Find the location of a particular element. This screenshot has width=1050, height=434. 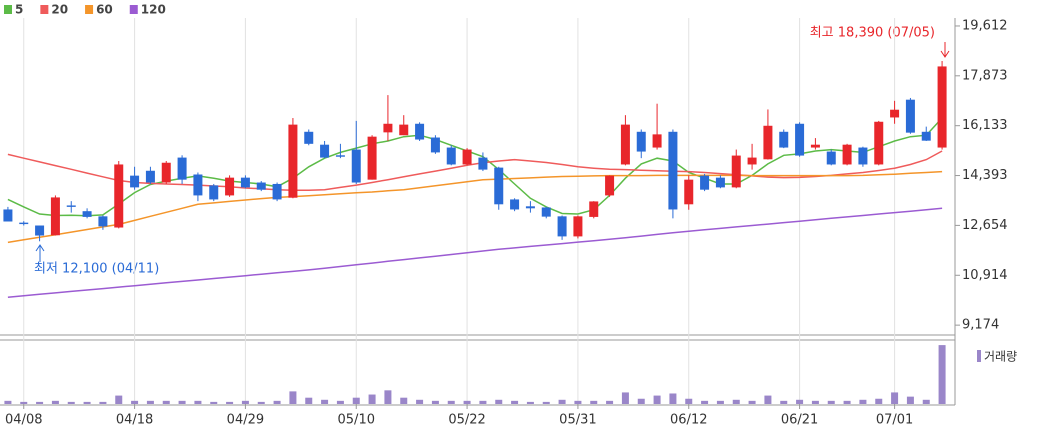

annotation-arrow is located at coordinates (945, 54).